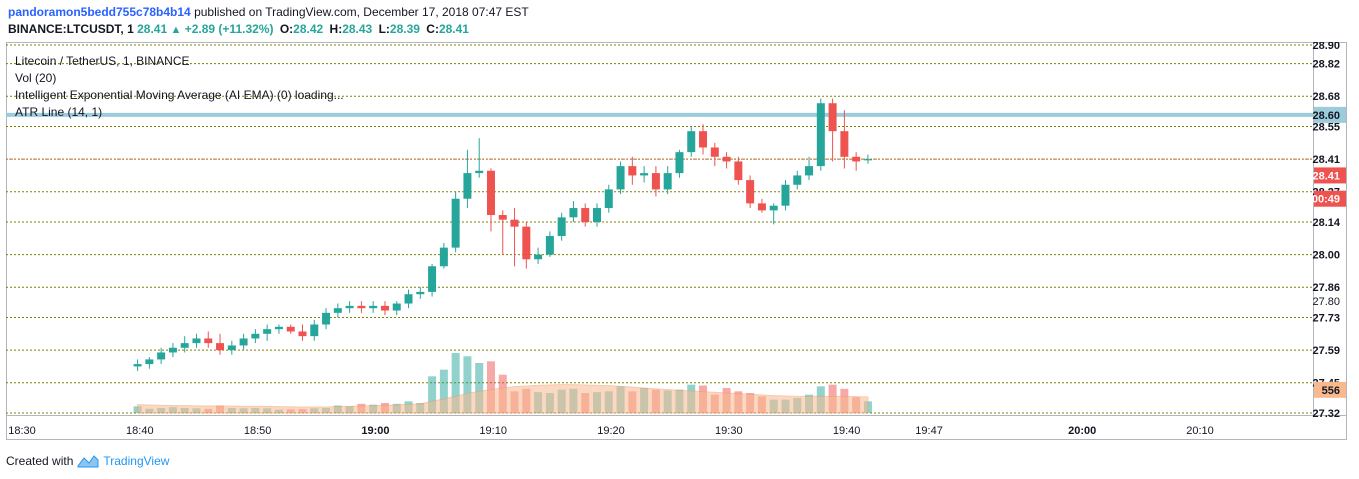 The image size is (1359, 479). What do you see at coordinates (1326, 319) in the screenshot?
I see `price-tick-label: 27.73` at bounding box center [1326, 319].